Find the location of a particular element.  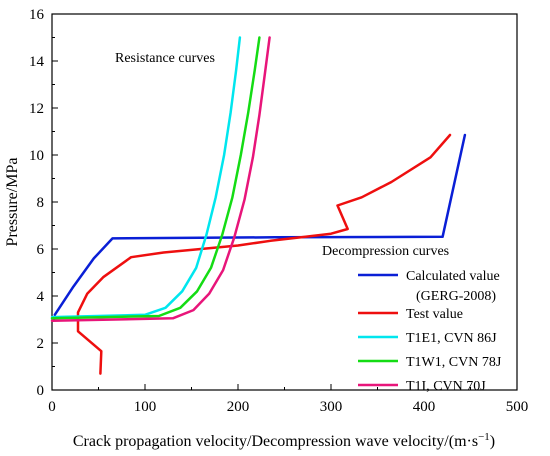

y-tick-label: 0 is located at coordinates (41, 391).